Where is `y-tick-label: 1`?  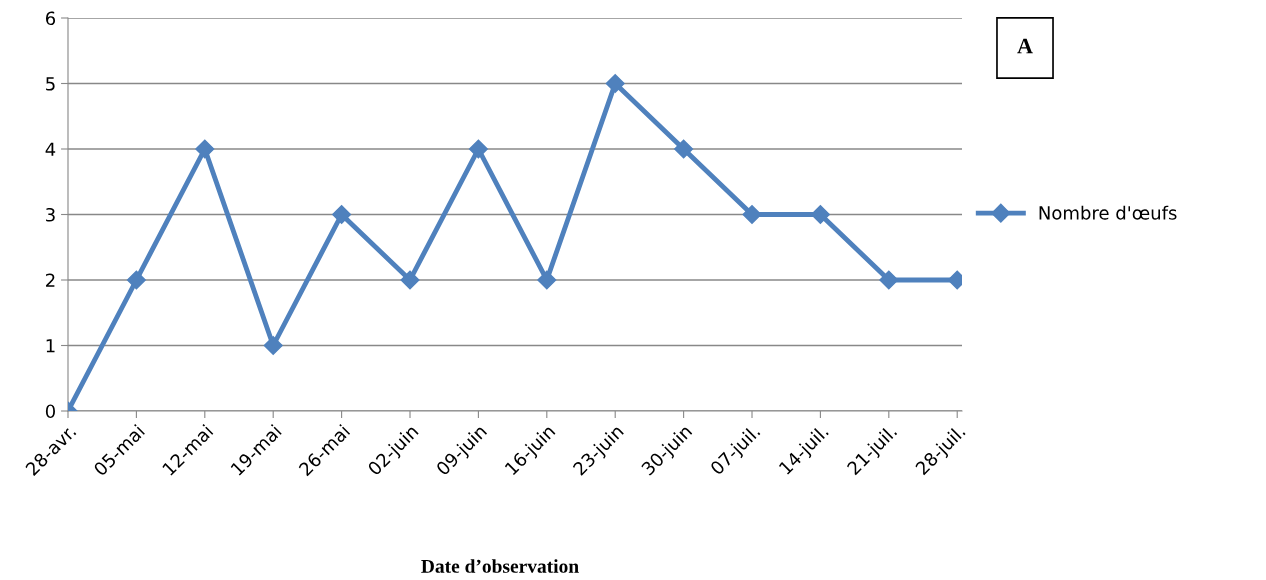
y-tick-label: 1 is located at coordinates (50, 346).